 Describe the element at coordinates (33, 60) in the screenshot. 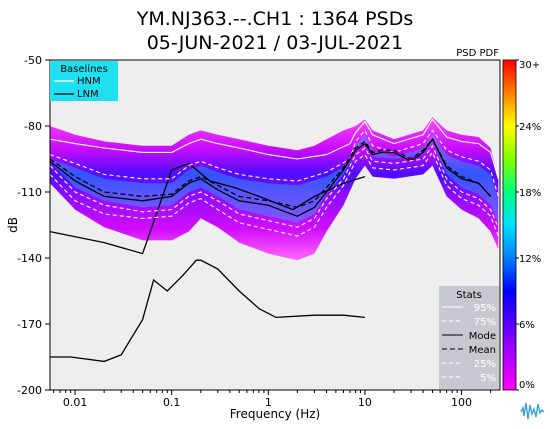

I see `y-tick-label: -50` at that location.